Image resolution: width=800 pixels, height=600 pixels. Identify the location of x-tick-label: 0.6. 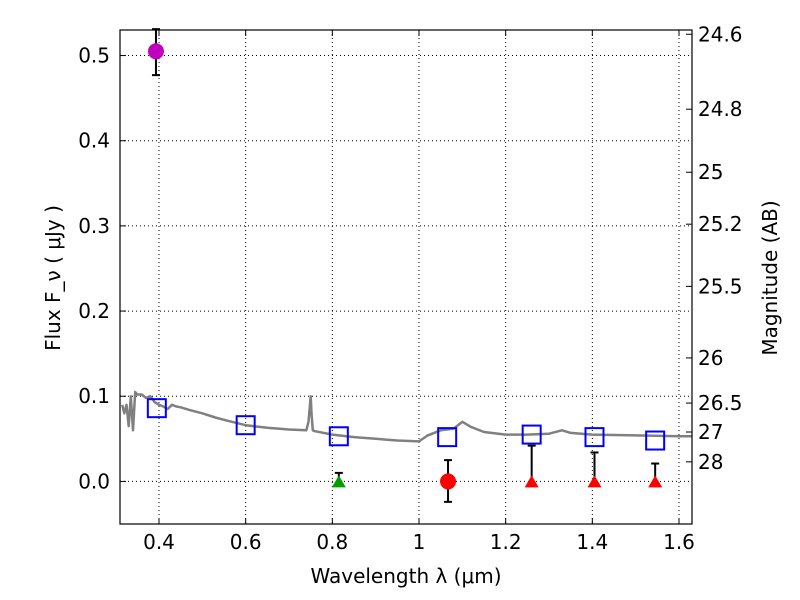
(246, 542).